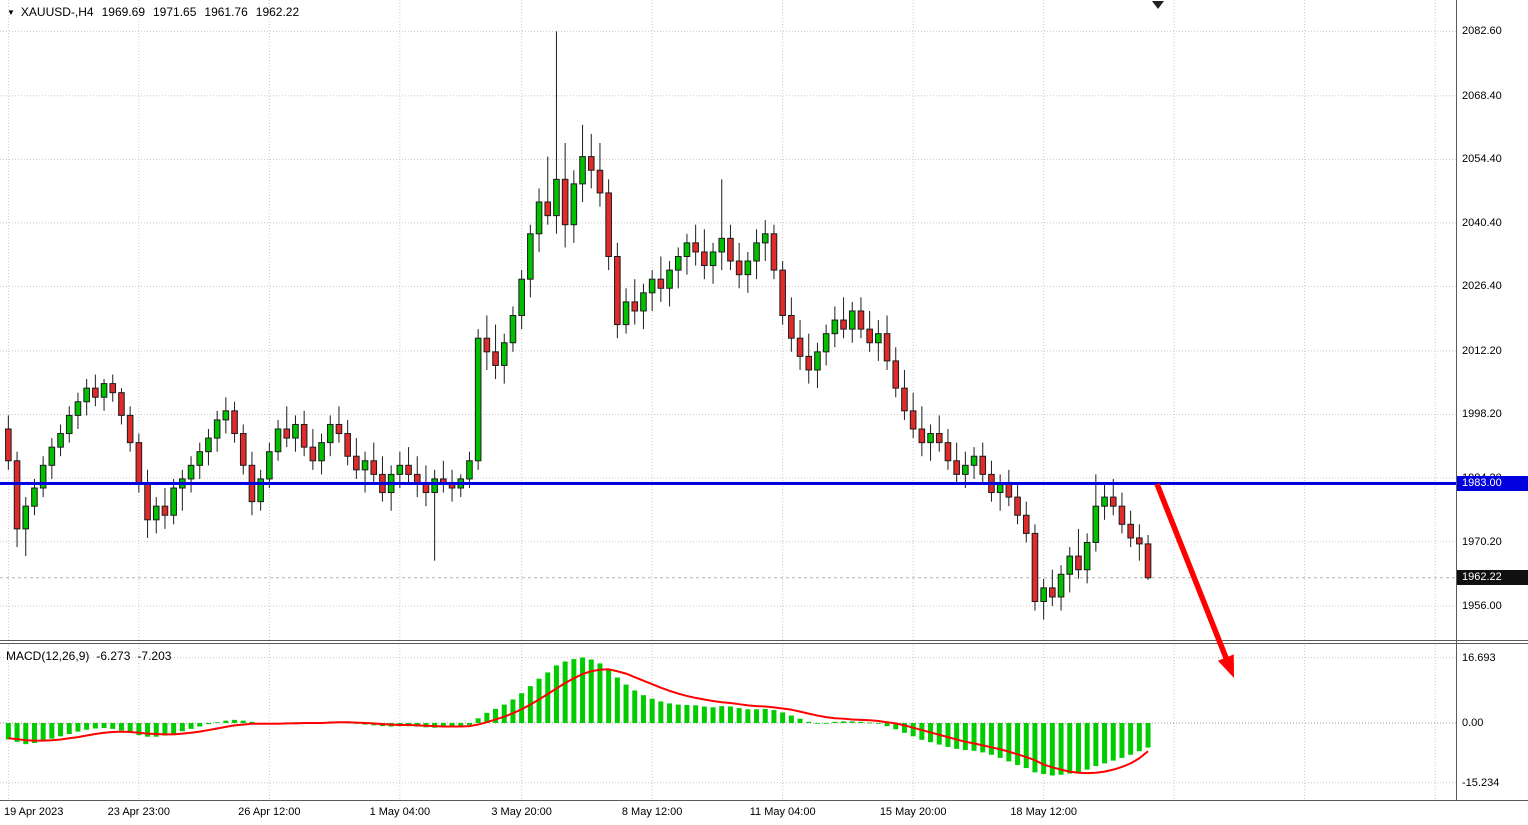 This screenshot has height=825, width=1528. I want to click on time-axis-label: 18 May 12:00, so click(1043, 812).